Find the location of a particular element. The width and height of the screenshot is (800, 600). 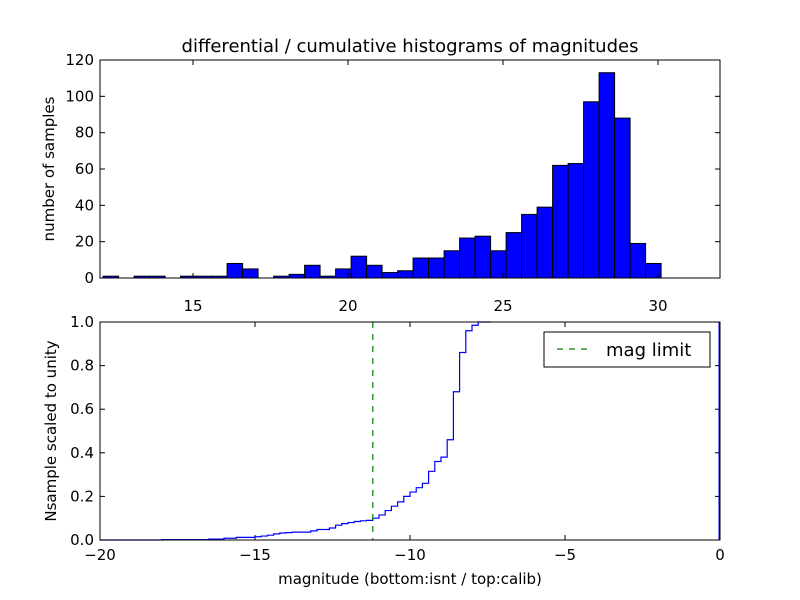

y-tick-label: 60 is located at coordinates (84, 169).